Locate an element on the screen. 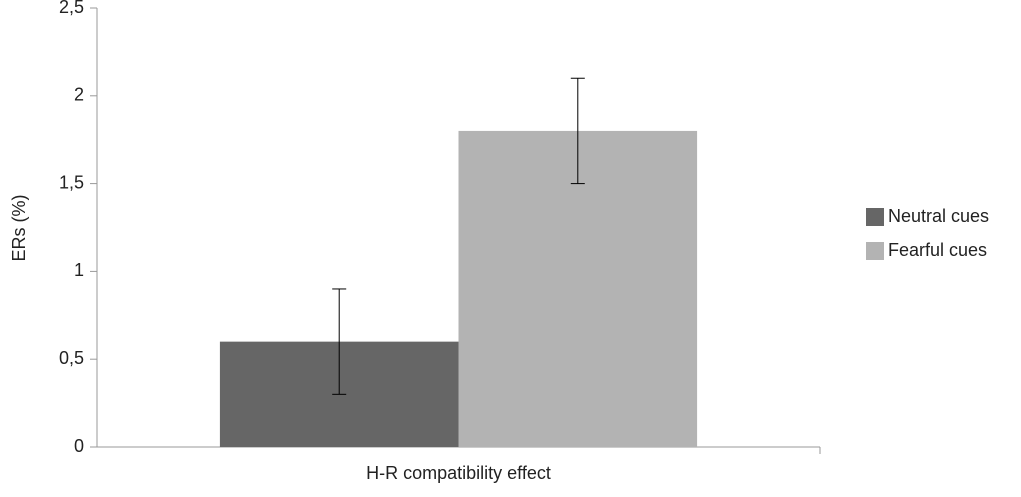 This screenshot has width=1021, height=497. y-tick-label: 1,5 is located at coordinates (71, 182).